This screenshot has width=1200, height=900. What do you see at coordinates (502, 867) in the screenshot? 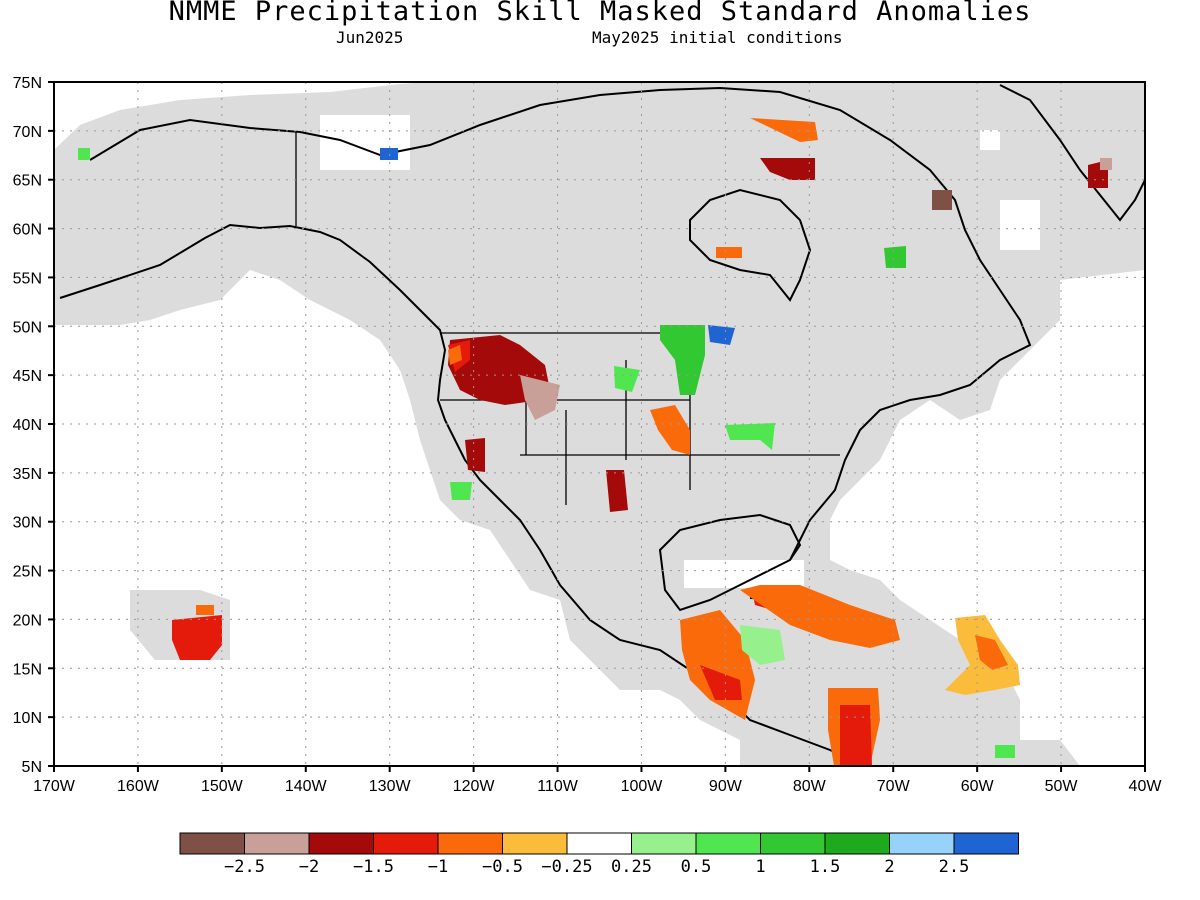
I see `colorbar-label: −0.5` at bounding box center [502, 867].